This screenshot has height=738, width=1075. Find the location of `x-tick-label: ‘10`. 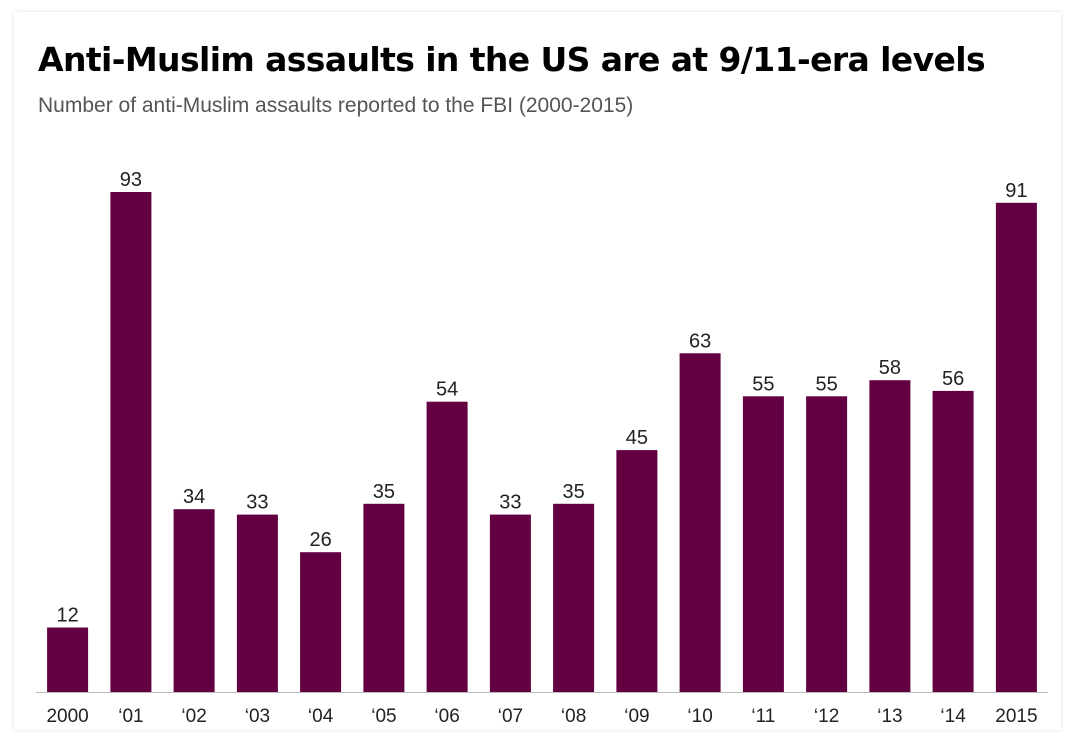

x-tick-label: ‘10 is located at coordinates (699, 716).